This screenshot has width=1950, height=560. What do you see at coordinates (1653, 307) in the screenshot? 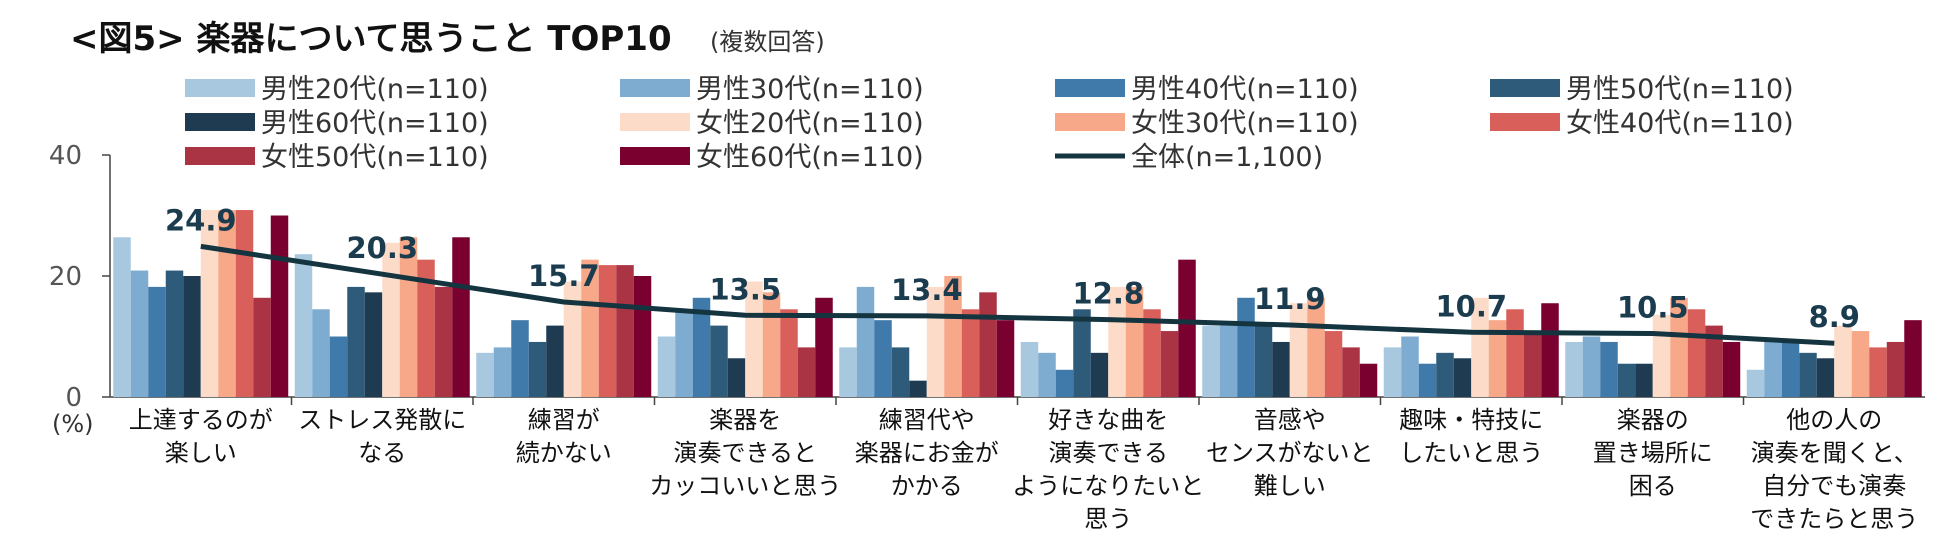
I see `total-label-9: 10.5` at bounding box center [1653, 307].